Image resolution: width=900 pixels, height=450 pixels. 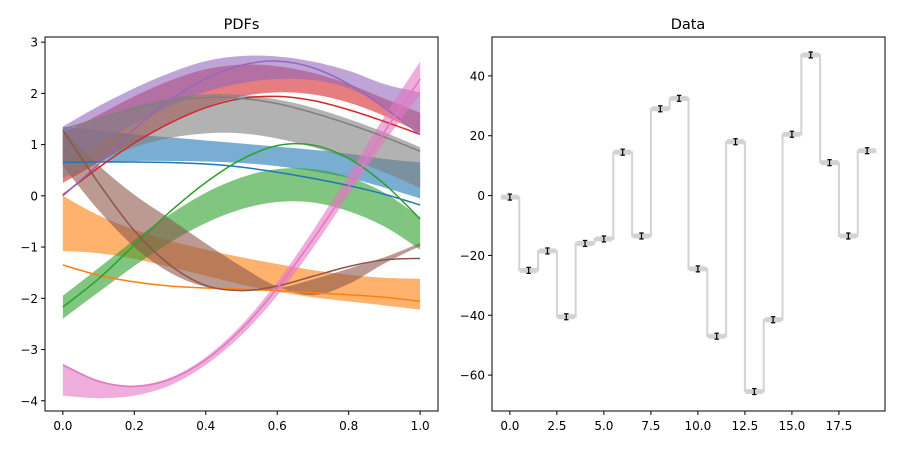 What do you see at coordinates (792, 426) in the screenshot?
I see `x-tick-label: 15.0` at bounding box center [792, 426].